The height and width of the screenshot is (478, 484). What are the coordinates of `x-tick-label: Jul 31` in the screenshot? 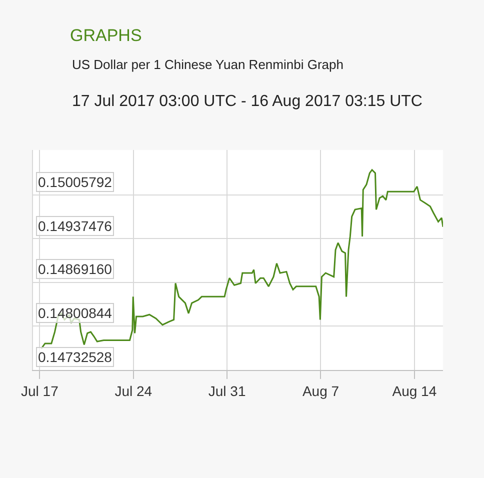 It's located at (227, 390).